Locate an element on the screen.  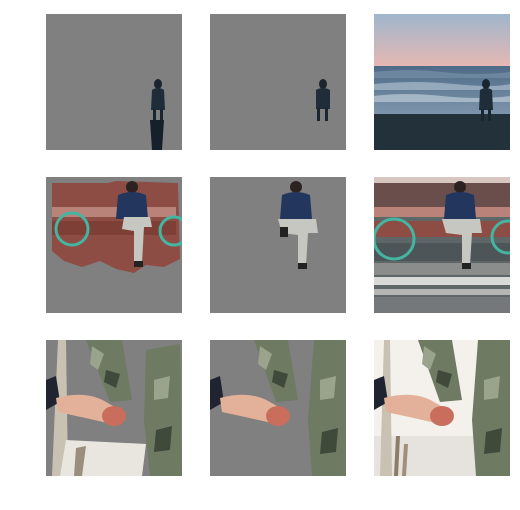
bench-man-mask-reference is located at coordinates (278, 245).